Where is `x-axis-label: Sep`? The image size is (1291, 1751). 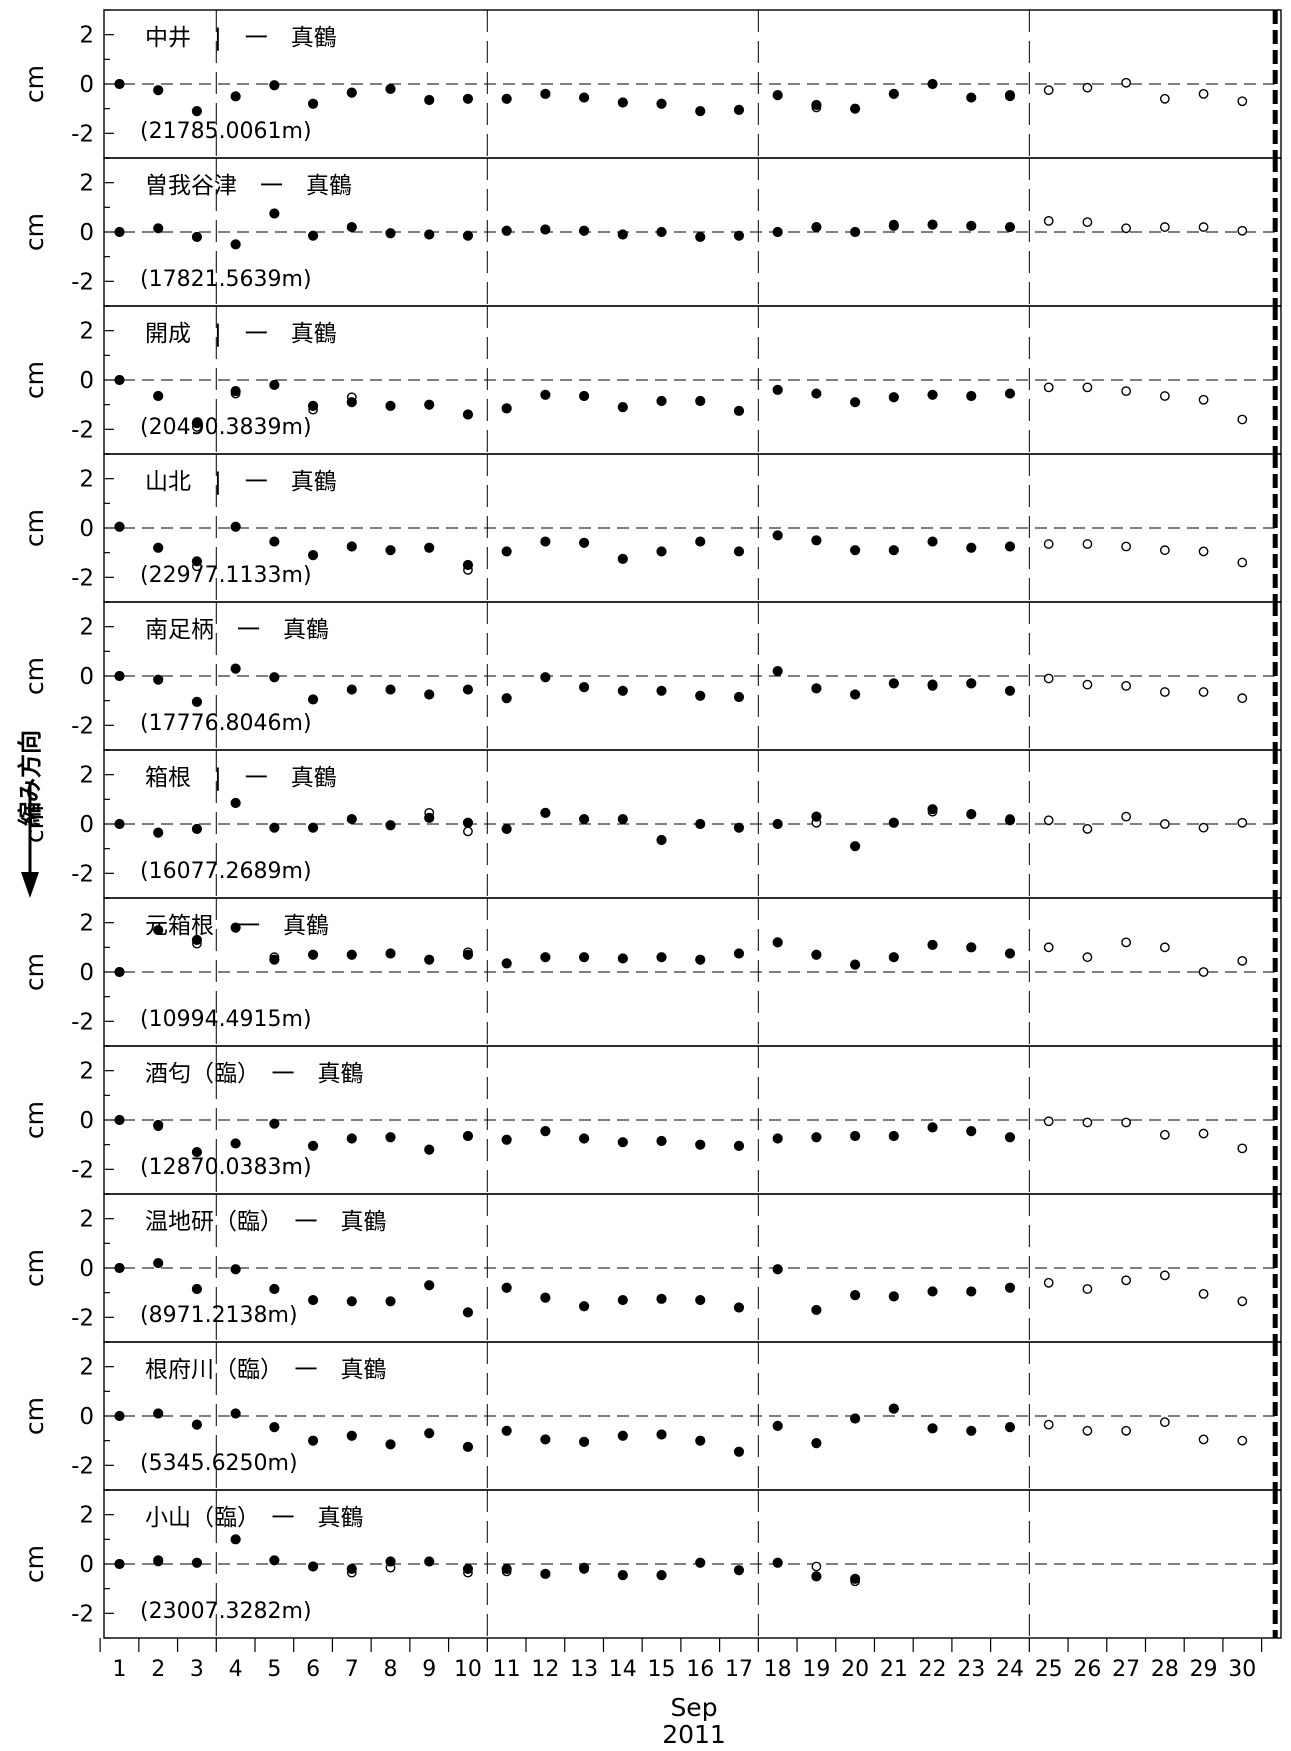 x-axis-label: Sep is located at coordinates (693, 1707).